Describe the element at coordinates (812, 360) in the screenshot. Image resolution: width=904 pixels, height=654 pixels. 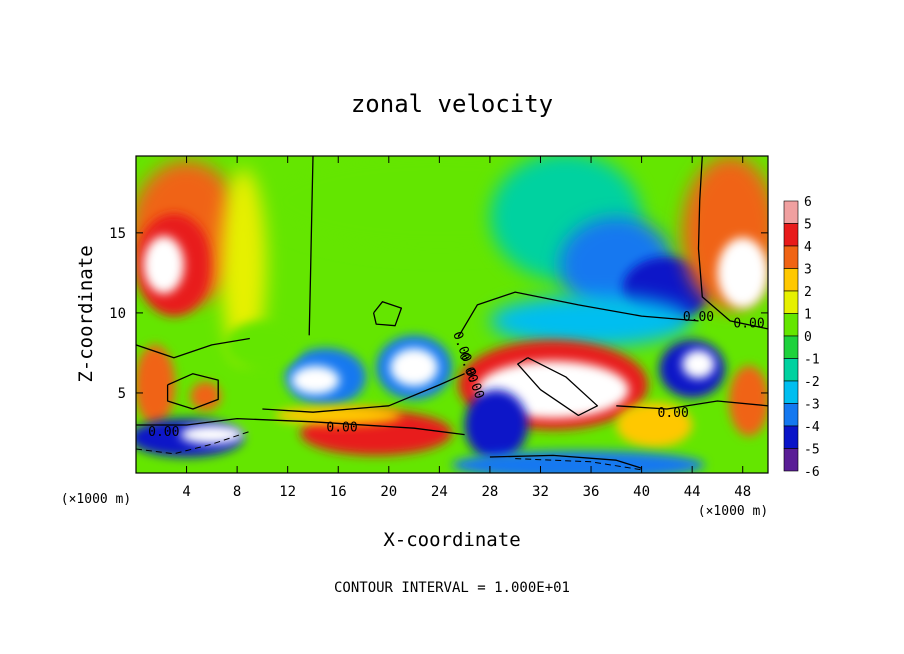
I see `colorbar-tick-label: -1` at that location.